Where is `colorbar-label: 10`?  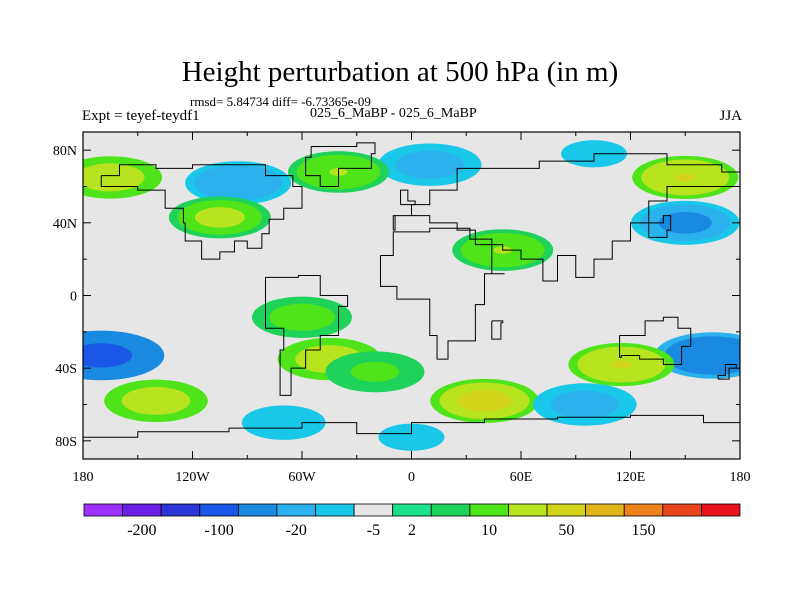 colorbar-label: 10 is located at coordinates (489, 530).